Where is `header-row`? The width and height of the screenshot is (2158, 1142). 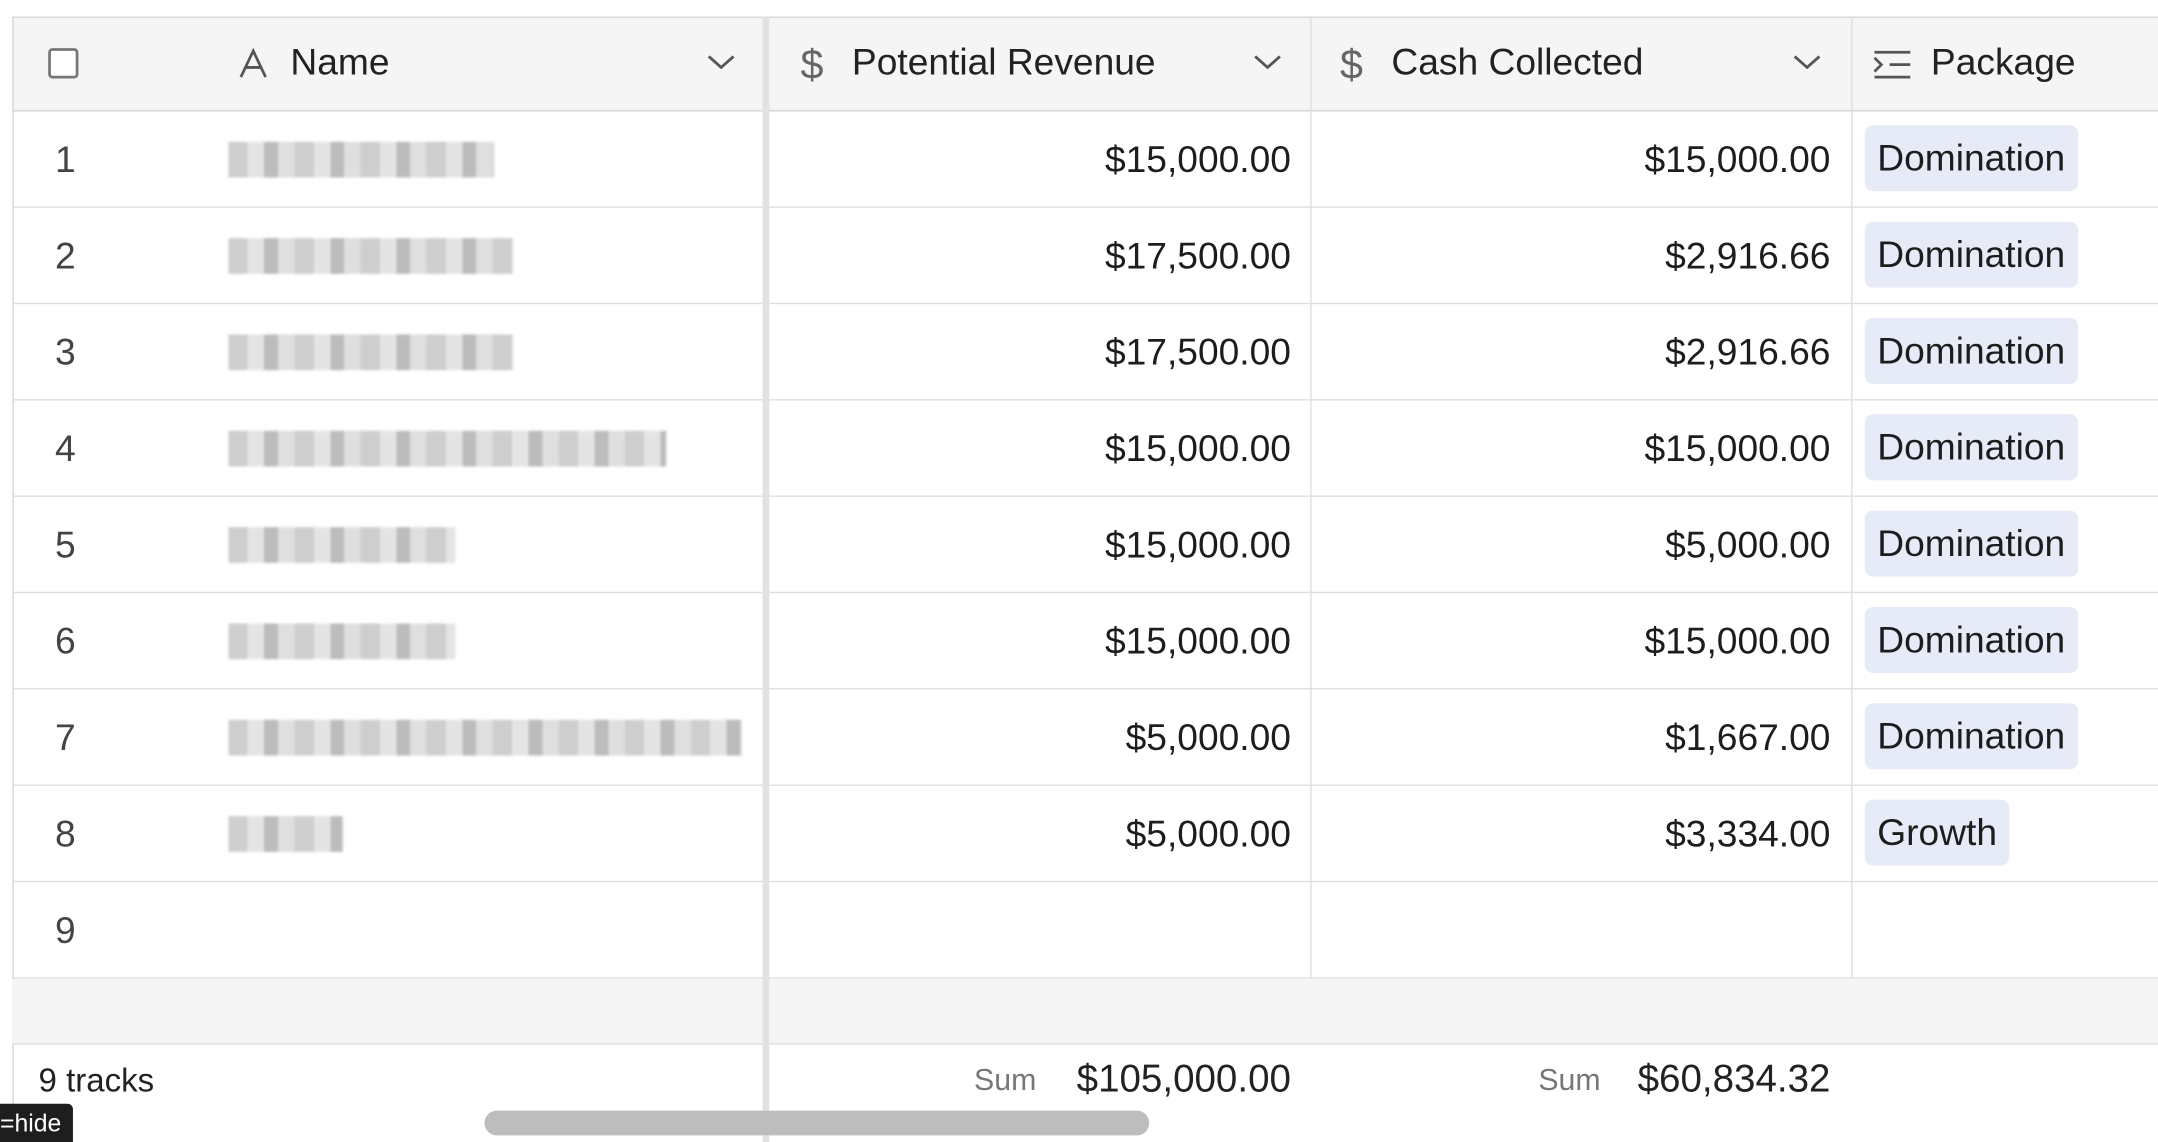 header-row is located at coordinates (1085, 64).